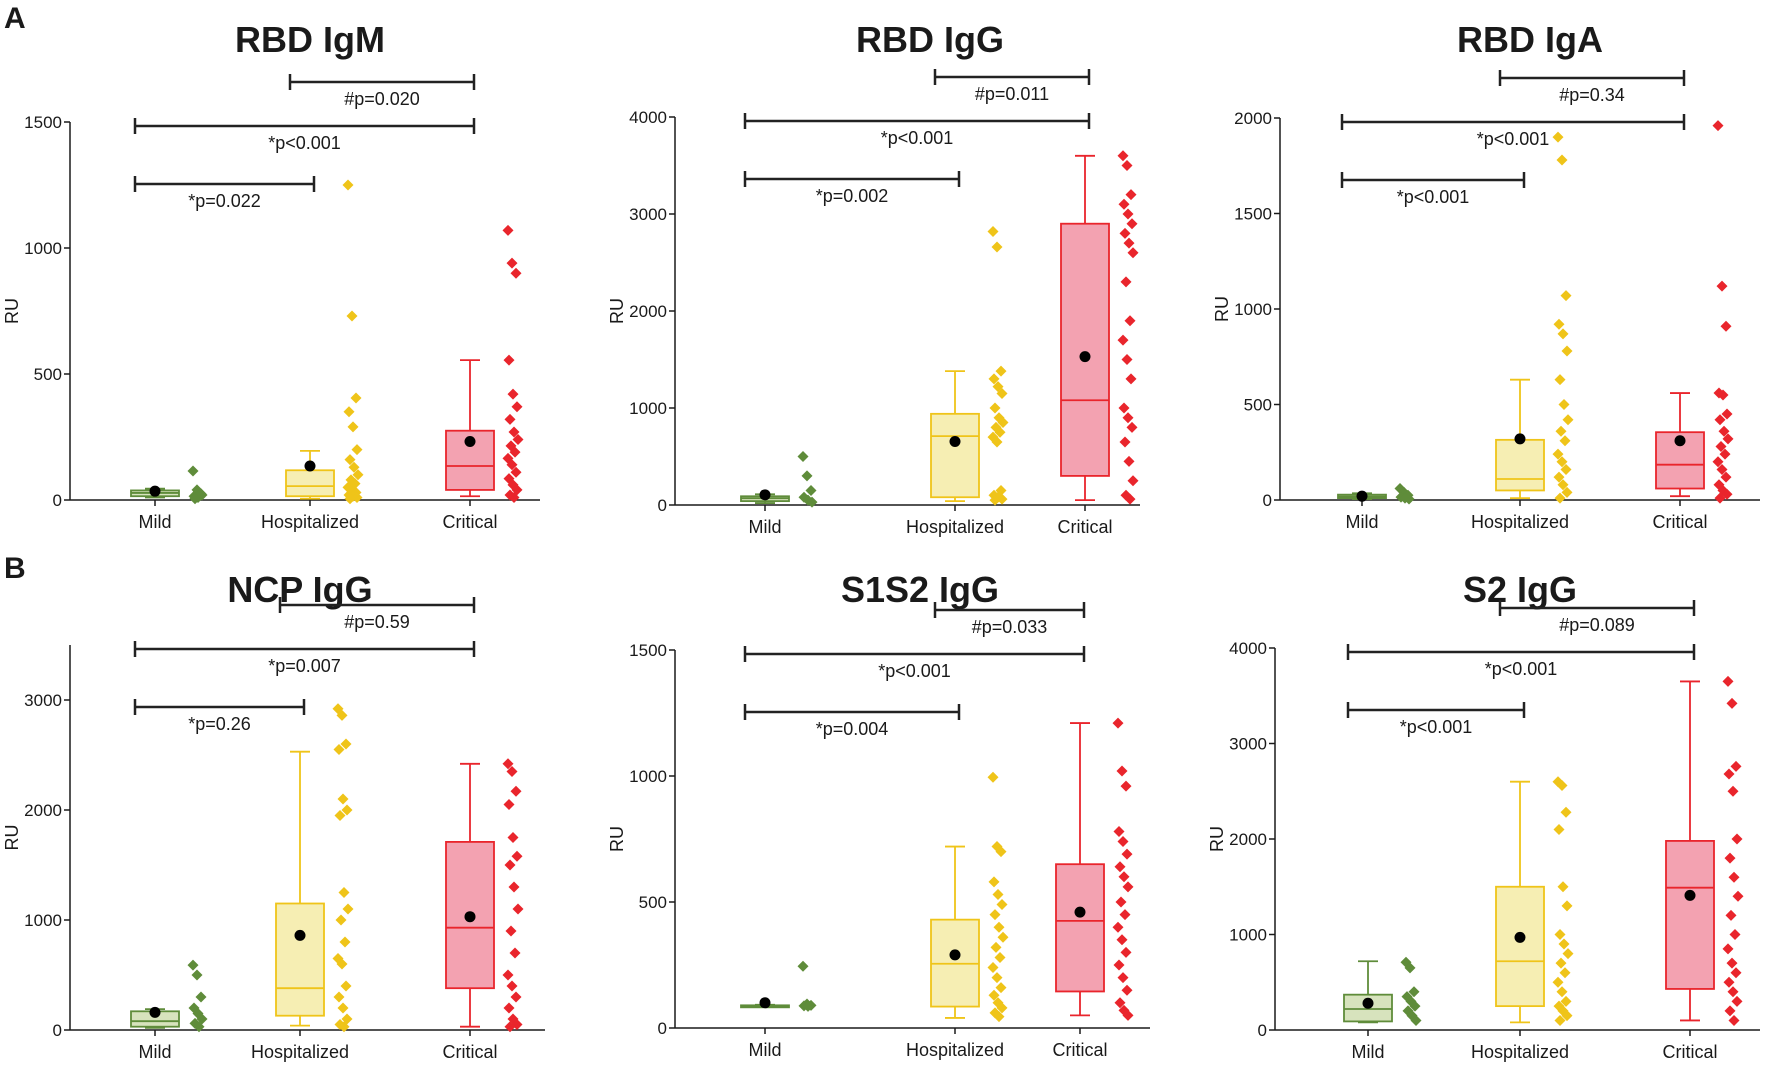 Image resolution: width=1772 pixels, height=1069 pixels. I want to click on y-axis-label: RU, so click(1217, 839).